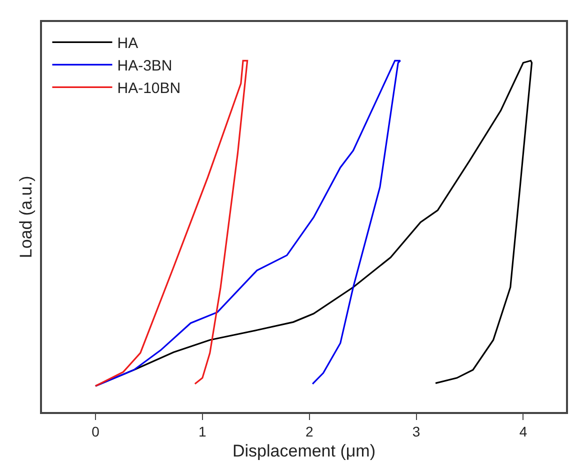 The width and height of the screenshot is (574, 468). What do you see at coordinates (144, 66) in the screenshot?
I see `legend-label: HA-3BN` at bounding box center [144, 66].